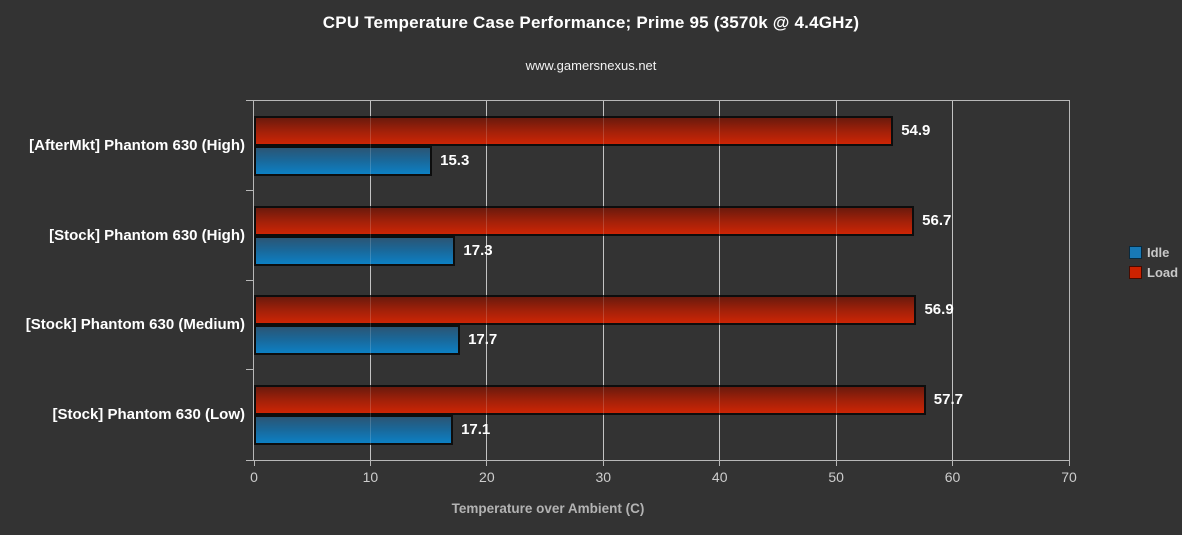  Describe the element at coordinates (478, 250) in the screenshot. I see `value-label-idle-1: 17.3` at that location.